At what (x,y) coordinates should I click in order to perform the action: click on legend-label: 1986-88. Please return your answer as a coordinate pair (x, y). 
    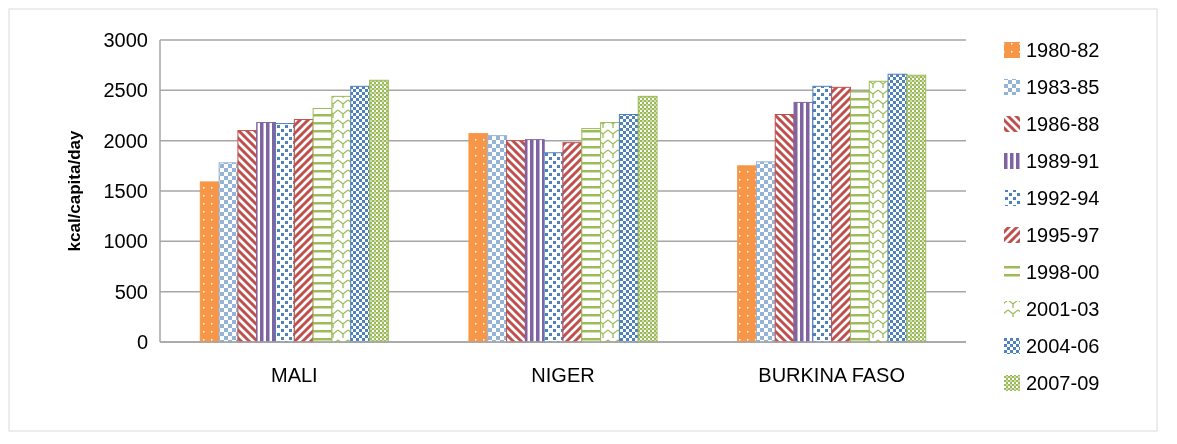
    Looking at the image, I should click on (1063, 124).